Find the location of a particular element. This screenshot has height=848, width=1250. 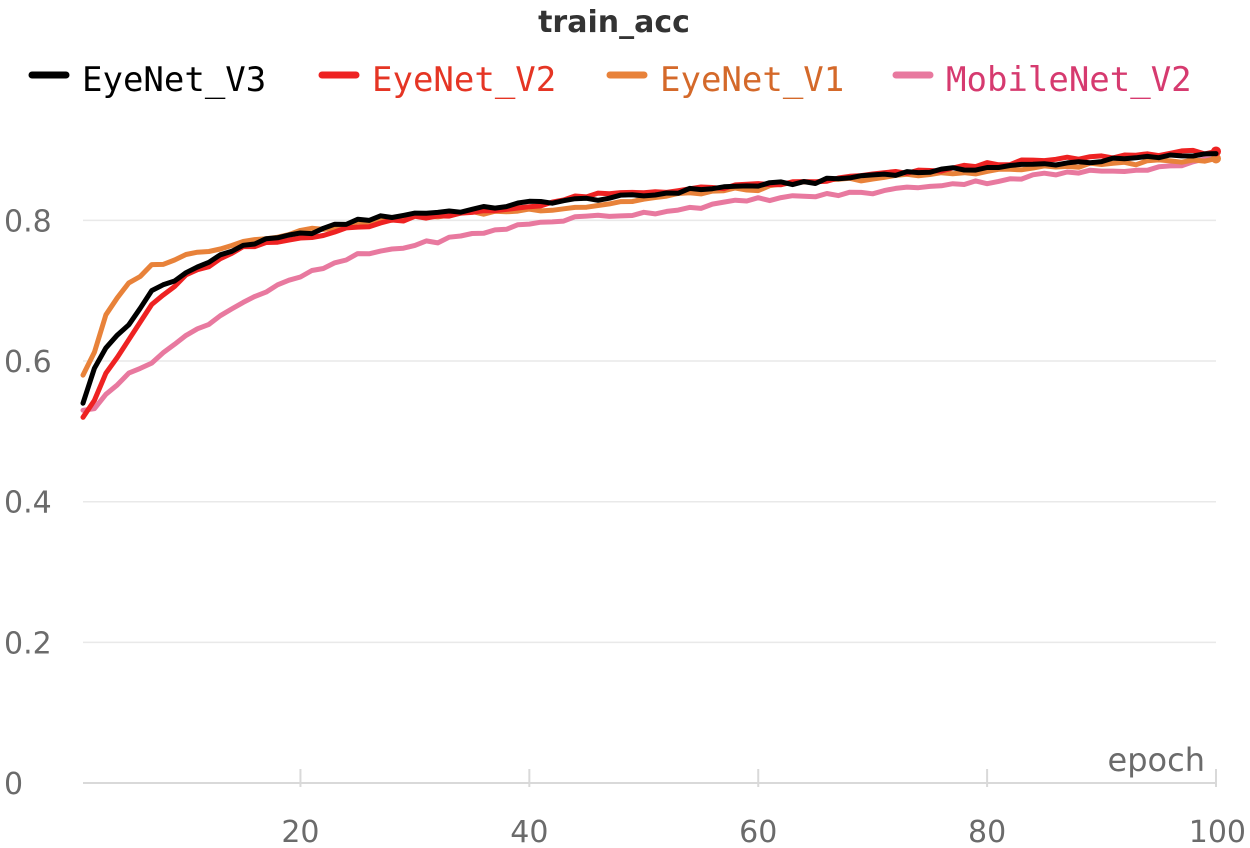

x-tick-label: 20 is located at coordinates (300, 831).